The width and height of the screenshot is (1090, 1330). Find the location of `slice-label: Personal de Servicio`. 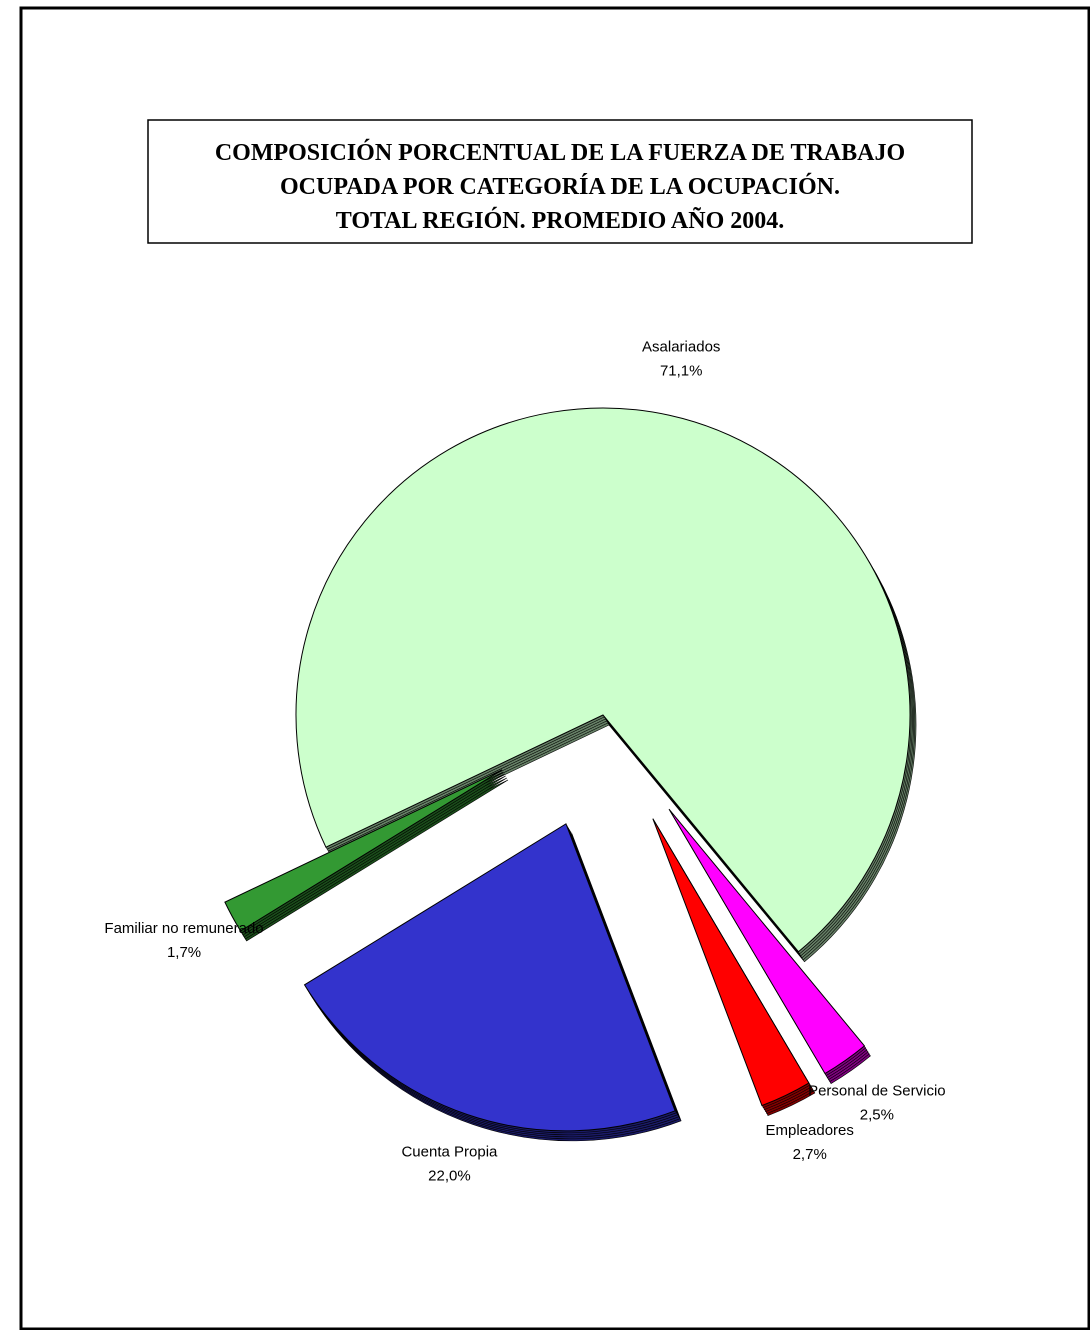

slice-label: Personal de Servicio is located at coordinates (877, 1091).